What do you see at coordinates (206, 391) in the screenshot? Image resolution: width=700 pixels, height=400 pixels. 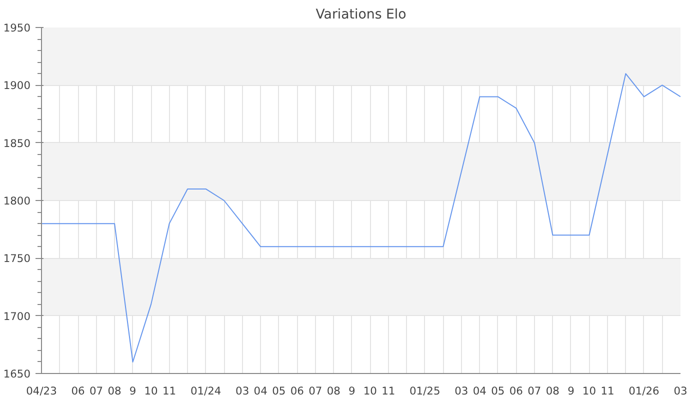 I see `x-tick-label: 01/24` at bounding box center [206, 391].